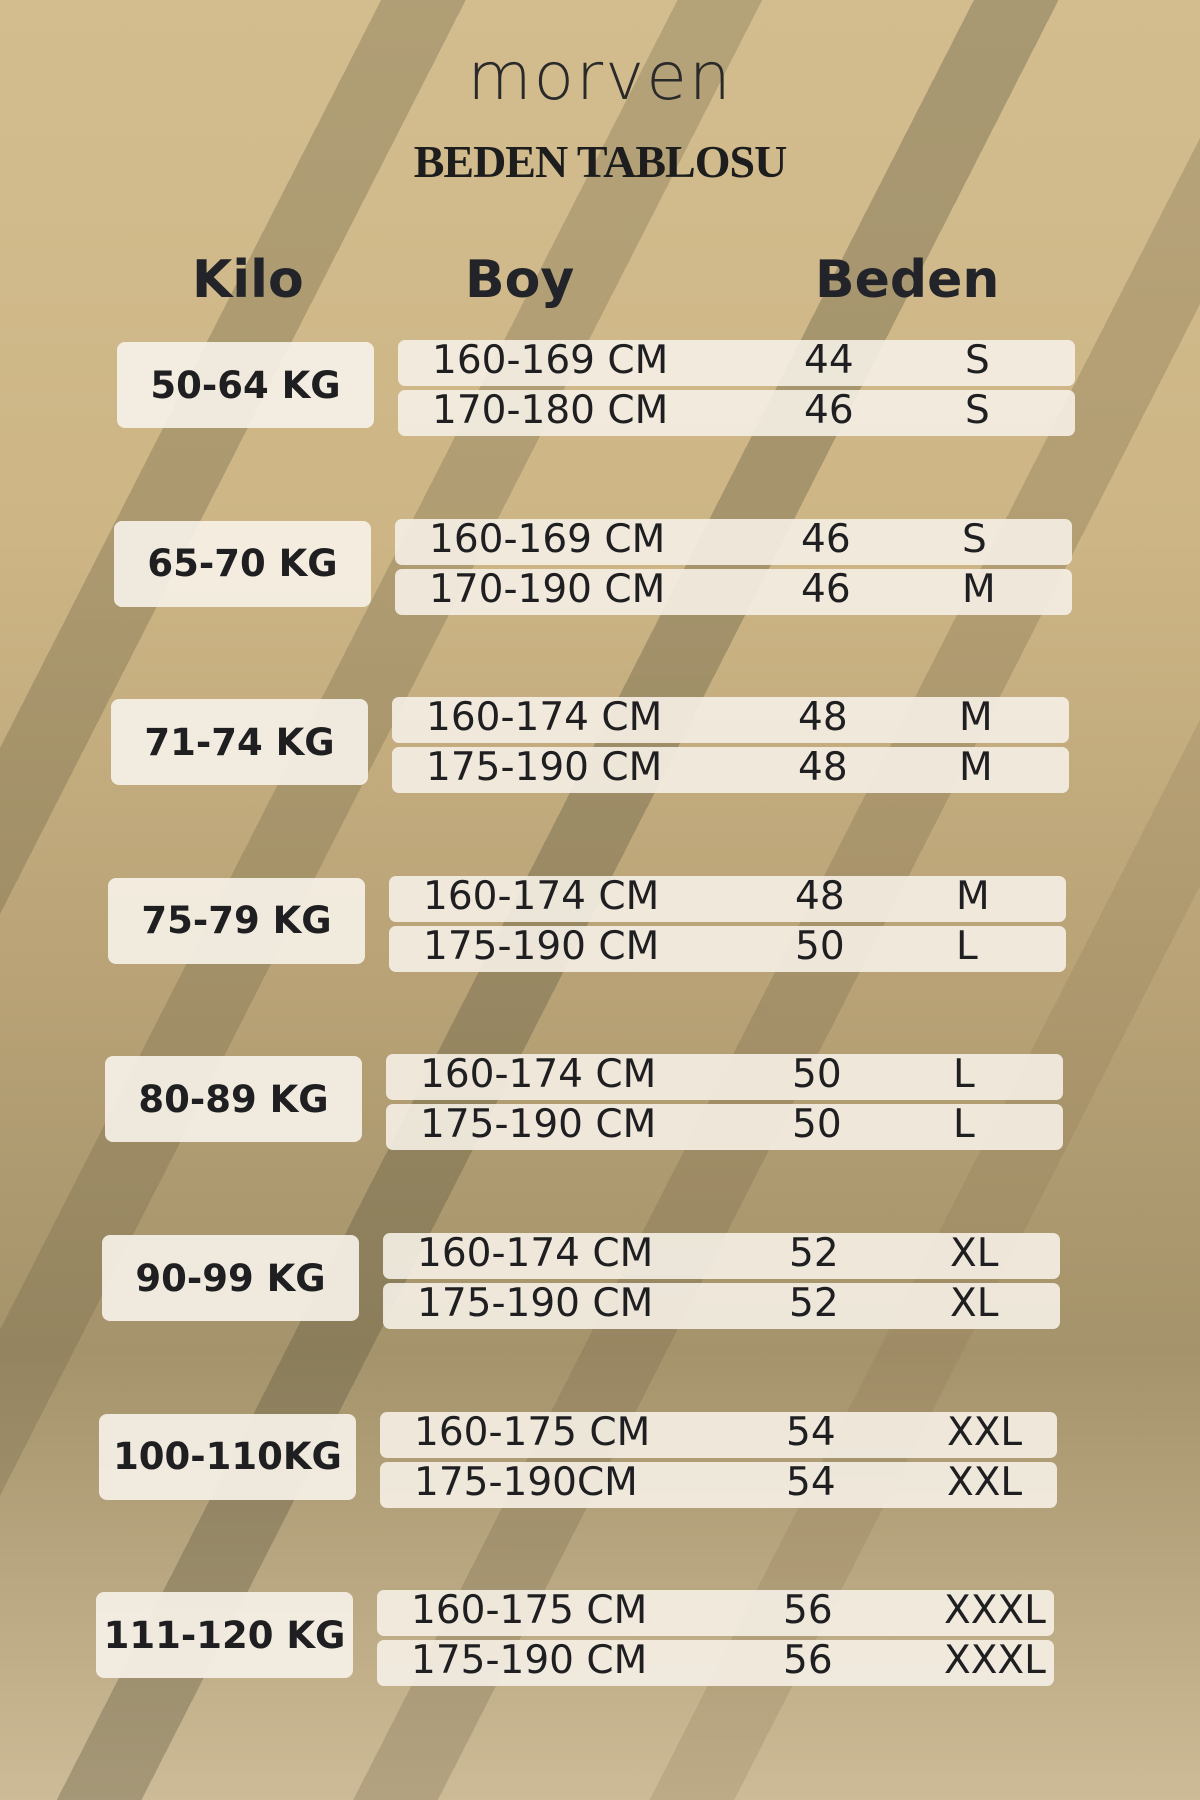 This screenshot has width=1200, height=1800. I want to click on size-group: 75-79 KG 160-174 CM 48 M 175-190 CM 50 L, so click(595, 924).